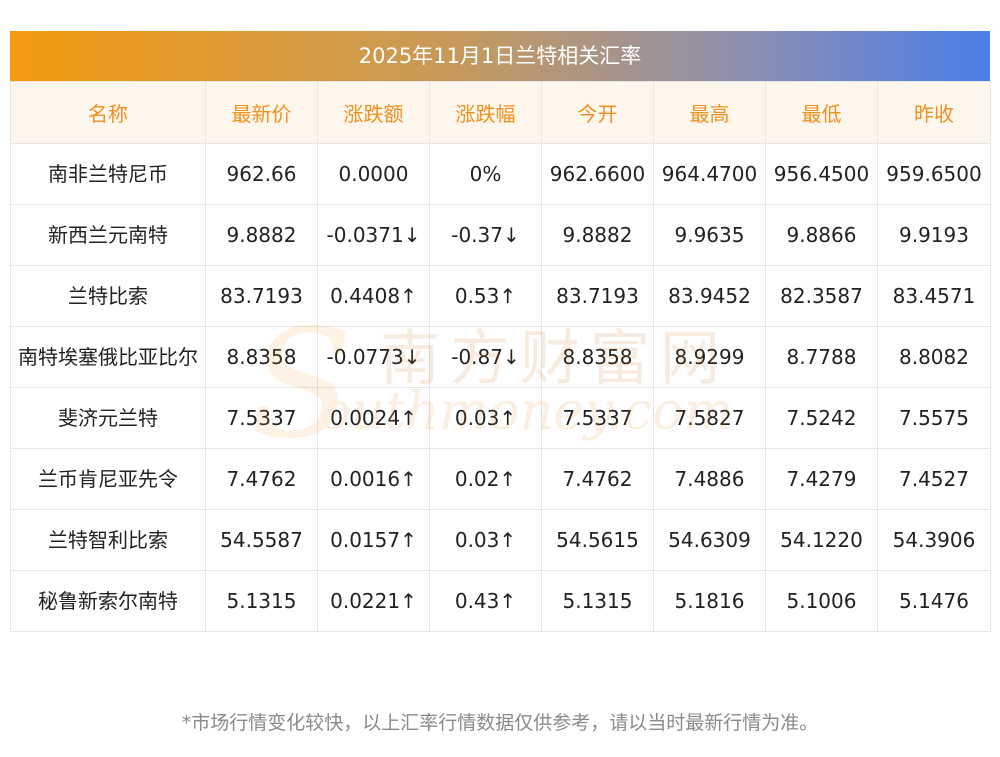  Describe the element at coordinates (709, 357) in the screenshot. I see `cell-high: 8.9299` at that location.